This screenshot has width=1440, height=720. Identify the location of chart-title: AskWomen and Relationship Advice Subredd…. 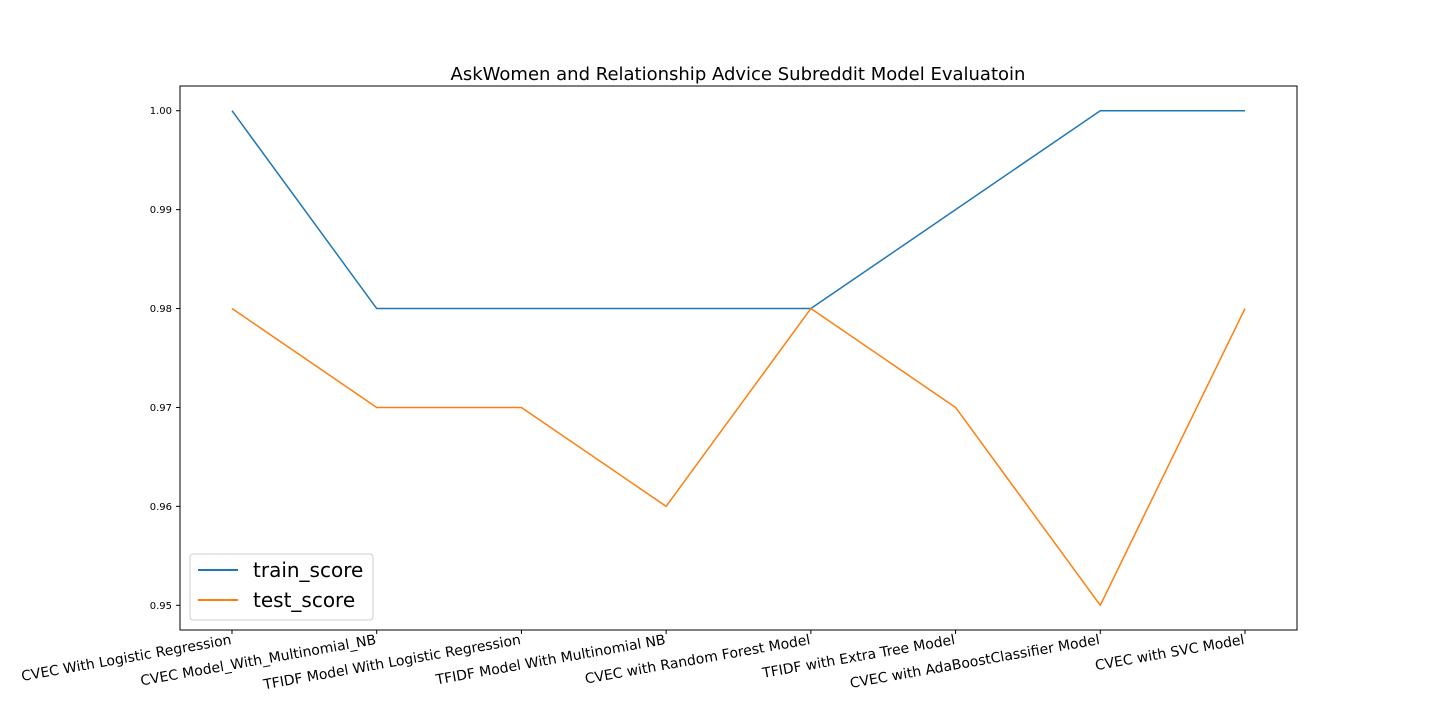
(738, 74).